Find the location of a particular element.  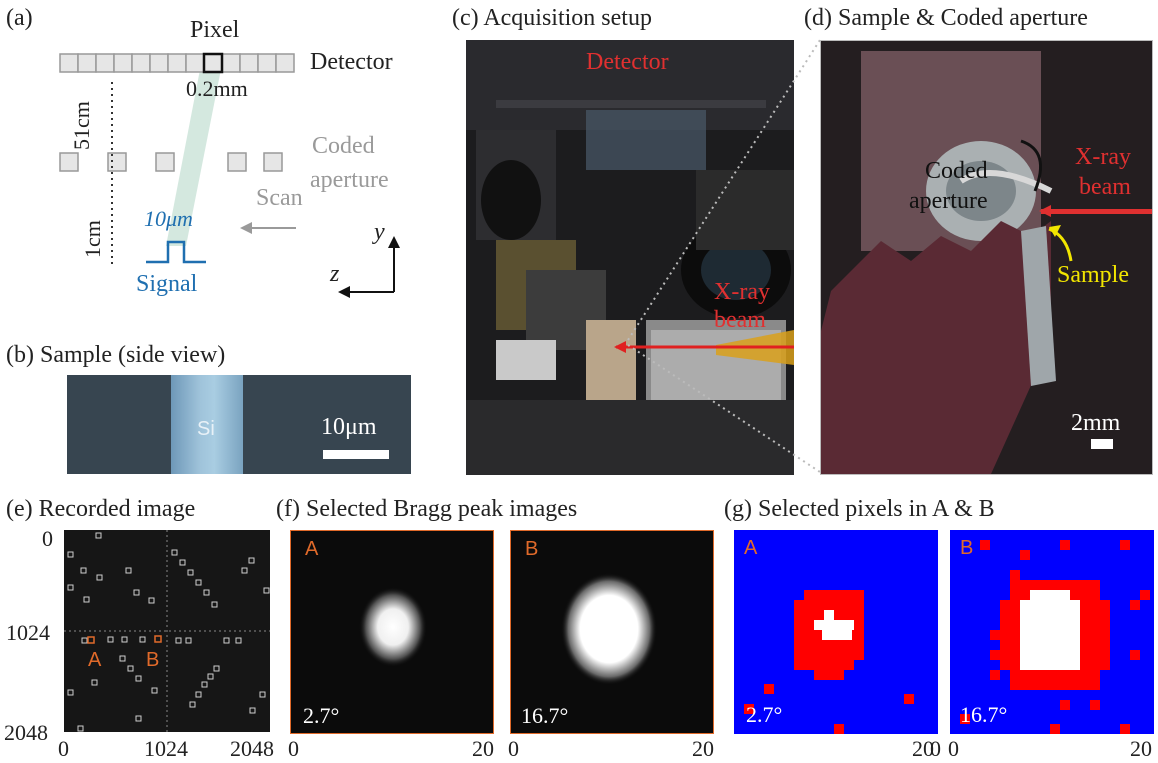

beam-band is located at coordinates (195, 150).